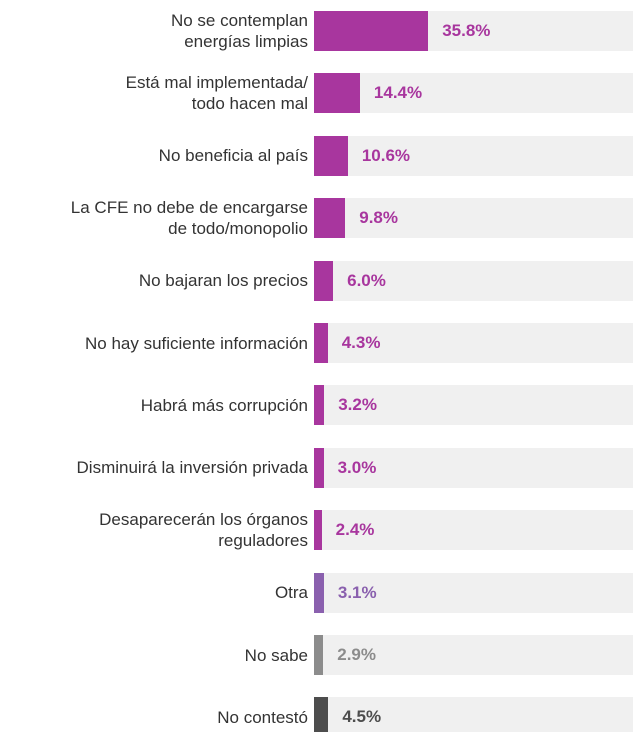 This screenshot has width=633, height=732. I want to click on category-label: No beneficia al país, so click(233, 156).